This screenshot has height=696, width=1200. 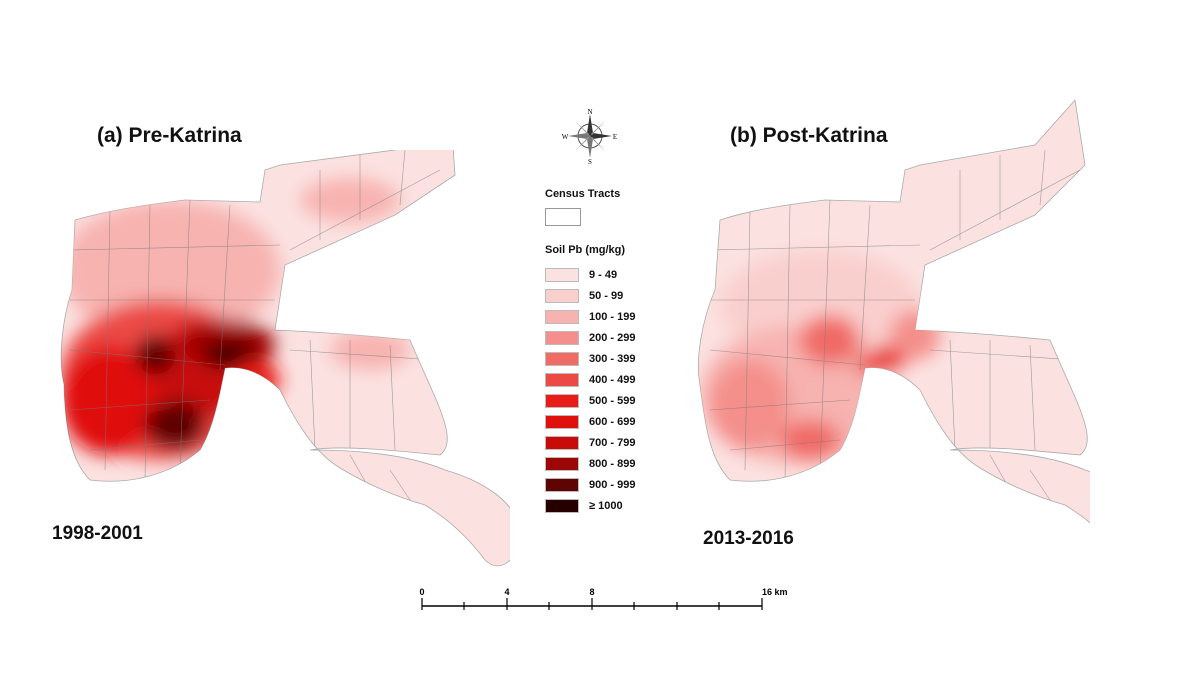 I want to click on legend-class-row: 600 - 699, so click(x=615, y=421).